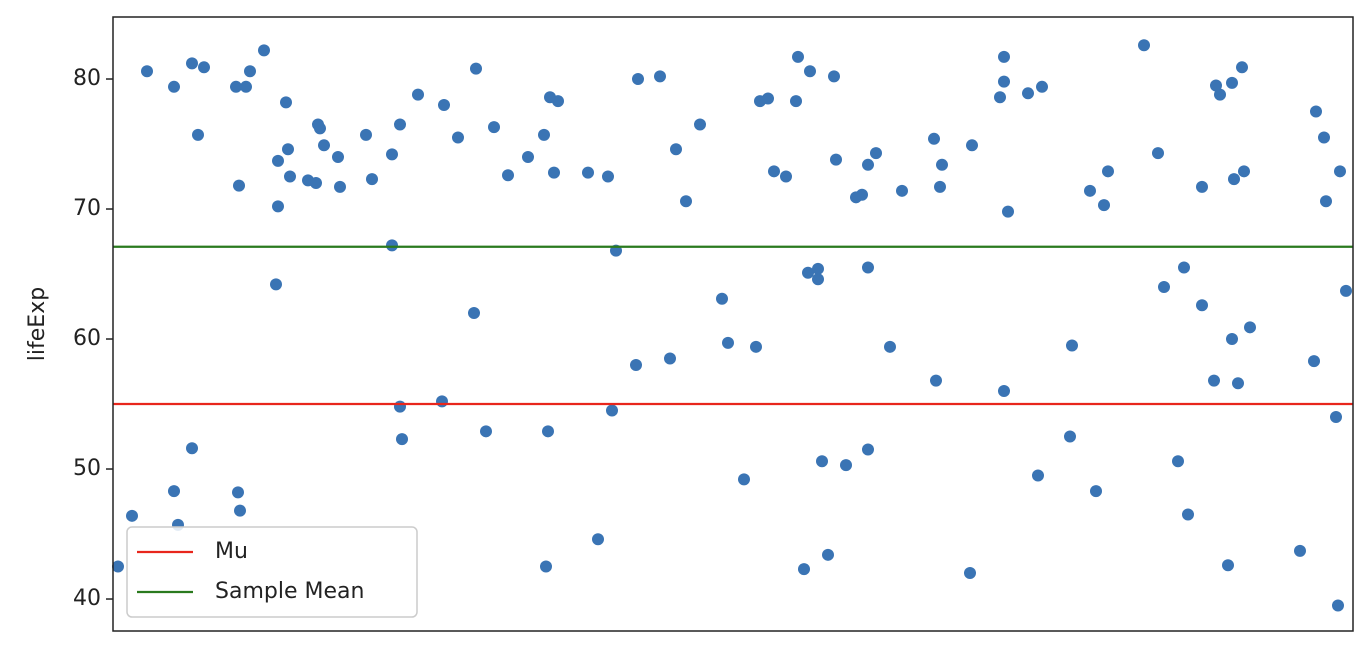  What do you see at coordinates (272, 572) in the screenshot?
I see `legend-box` at bounding box center [272, 572].